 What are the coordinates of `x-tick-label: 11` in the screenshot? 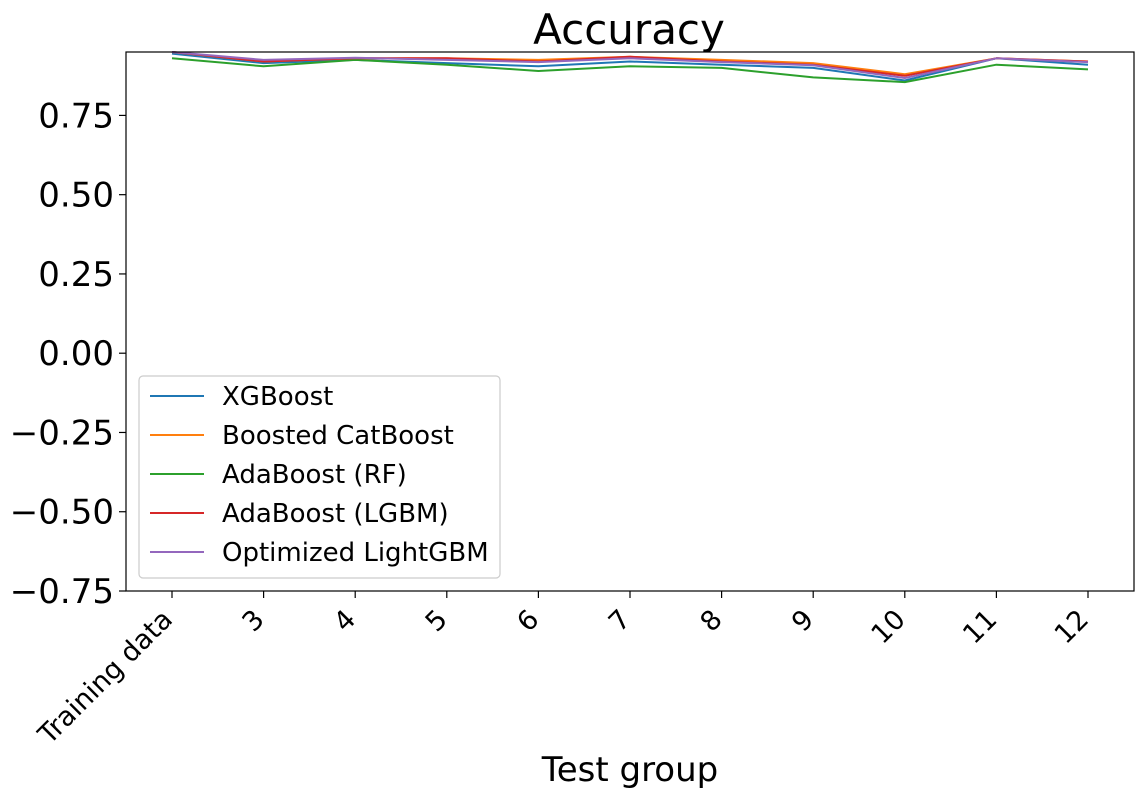 It's located at (980, 627).